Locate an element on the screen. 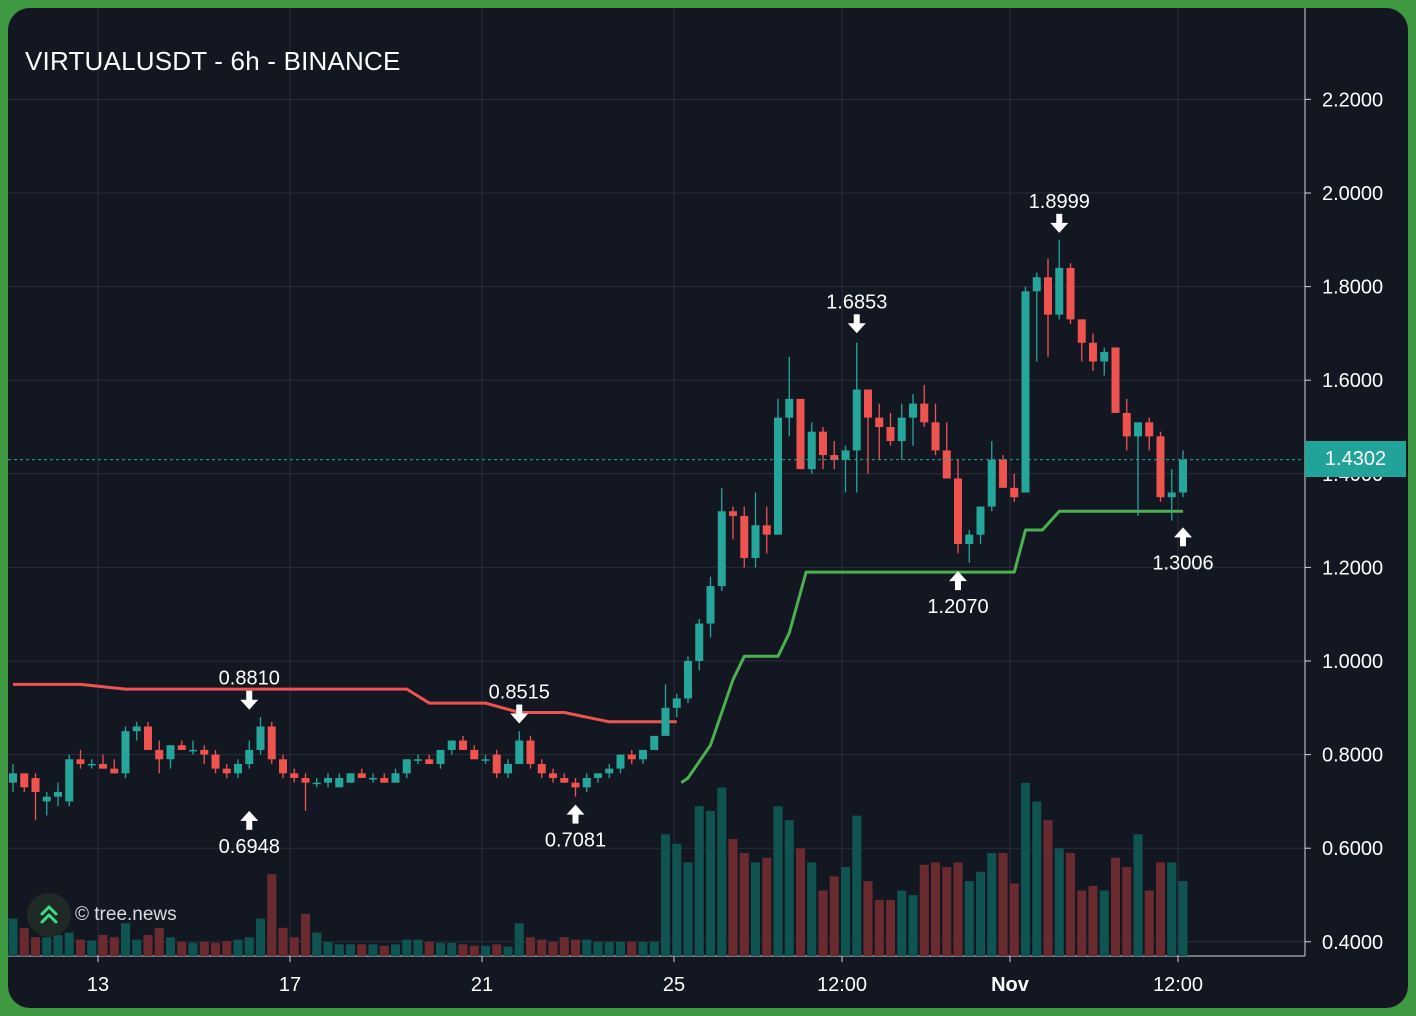 Image resolution: width=1416 pixels, height=1016 pixels. y-tick-label: 2.0000 is located at coordinates (1352, 194).